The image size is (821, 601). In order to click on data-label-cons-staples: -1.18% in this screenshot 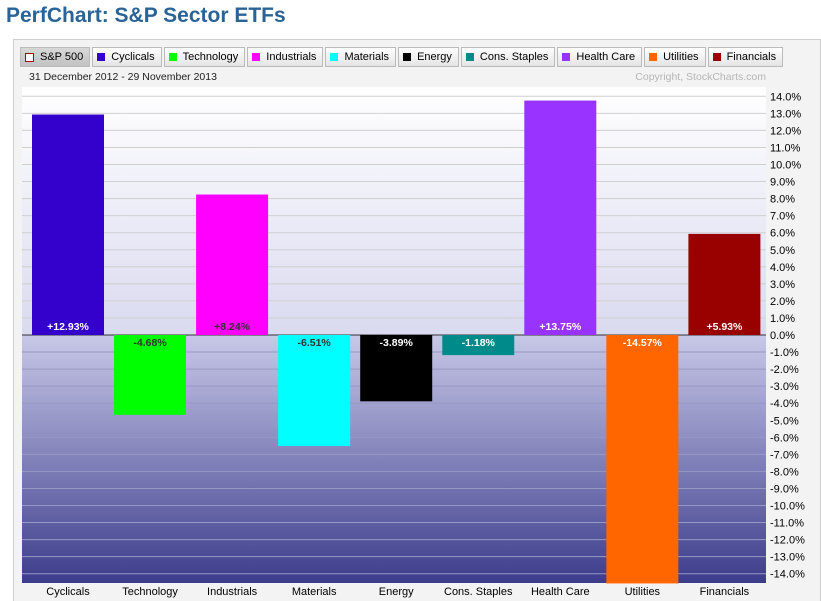, I will do `click(479, 343)`.